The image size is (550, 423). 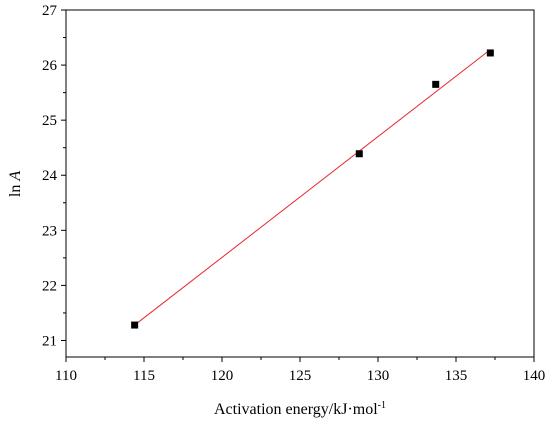 I want to click on y-tick-label: 27, so click(x=50, y=11).